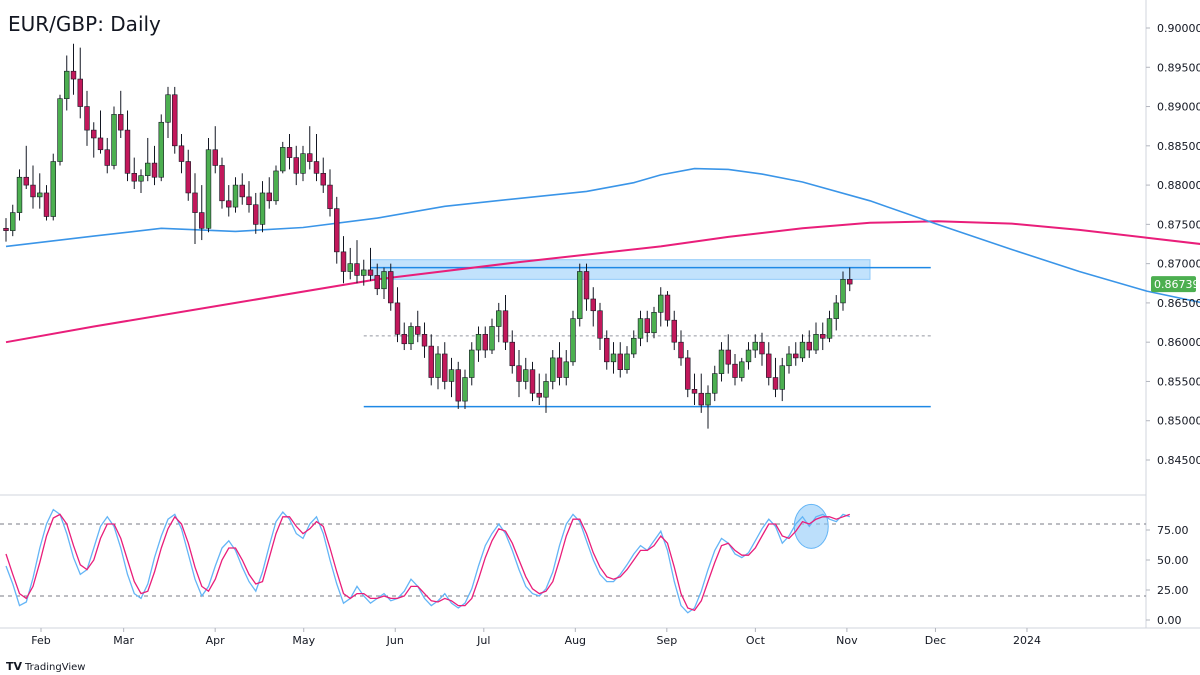 This screenshot has width=1200, height=675. I want to click on stoch-d-line, so click(428, 562).